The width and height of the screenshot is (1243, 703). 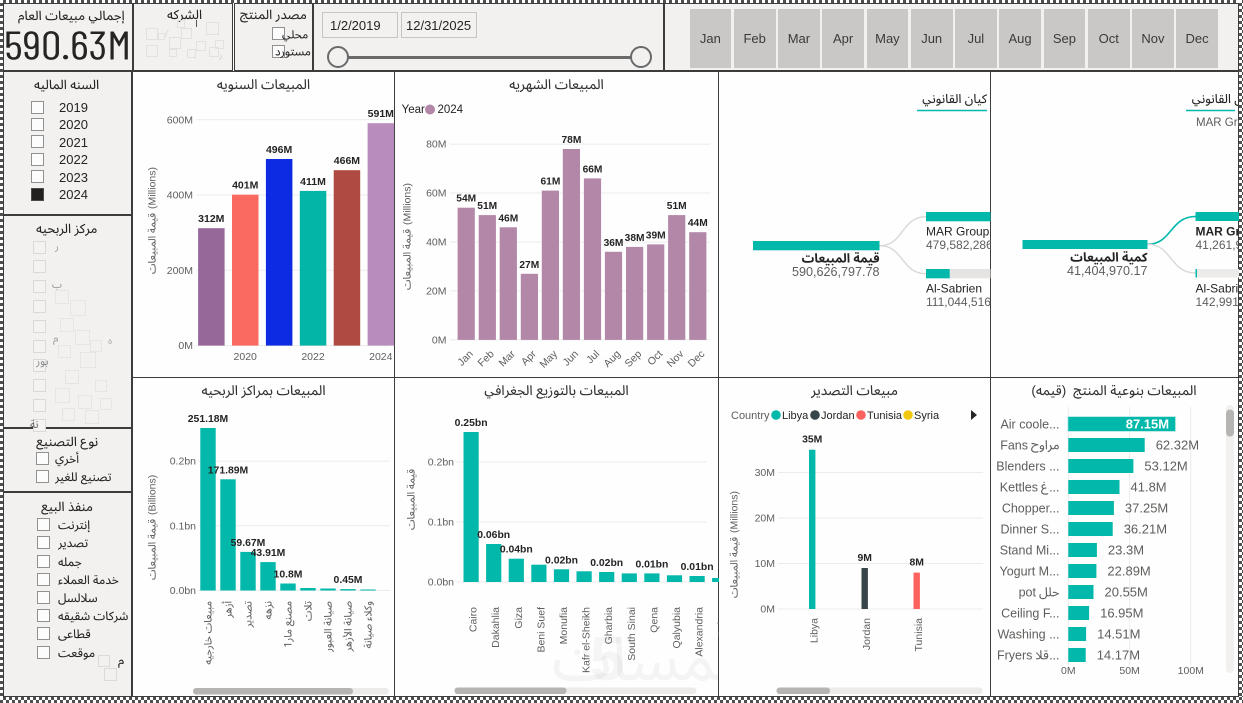 I want to click on svg-text: 251.18M, so click(x=208, y=419).